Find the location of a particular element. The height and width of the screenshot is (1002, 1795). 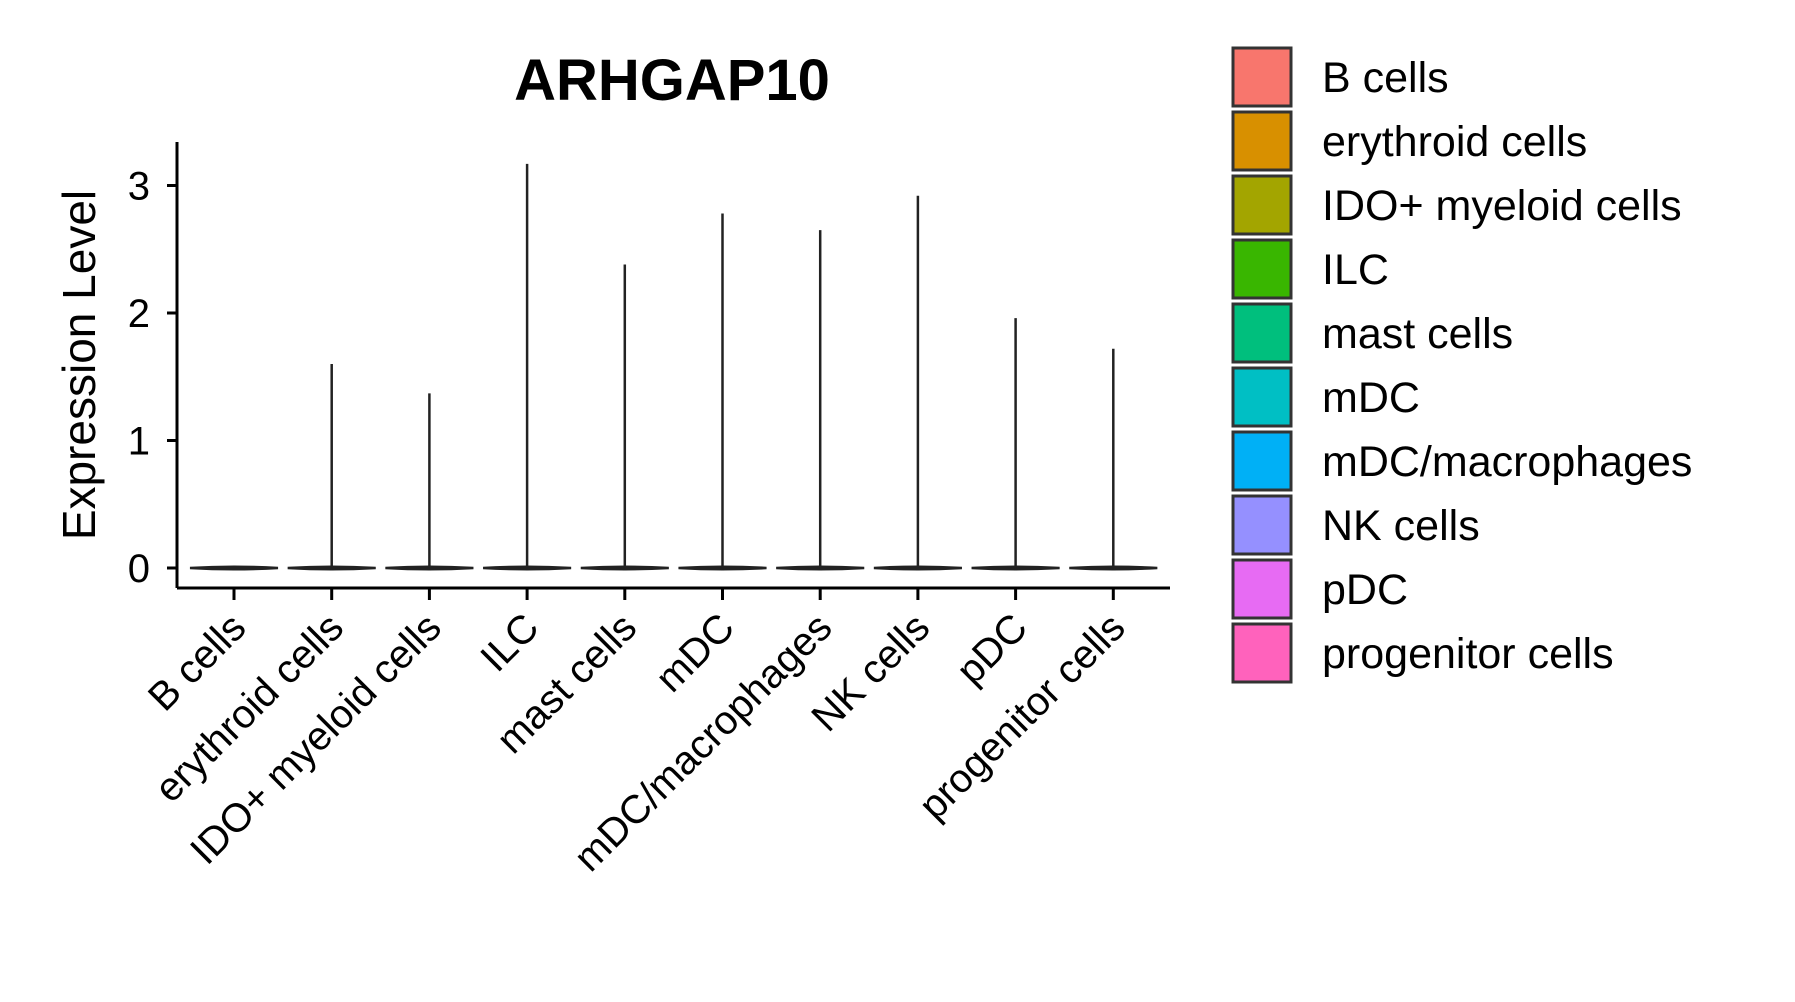

x-tick-label: ILC is located at coordinates (509, 642).